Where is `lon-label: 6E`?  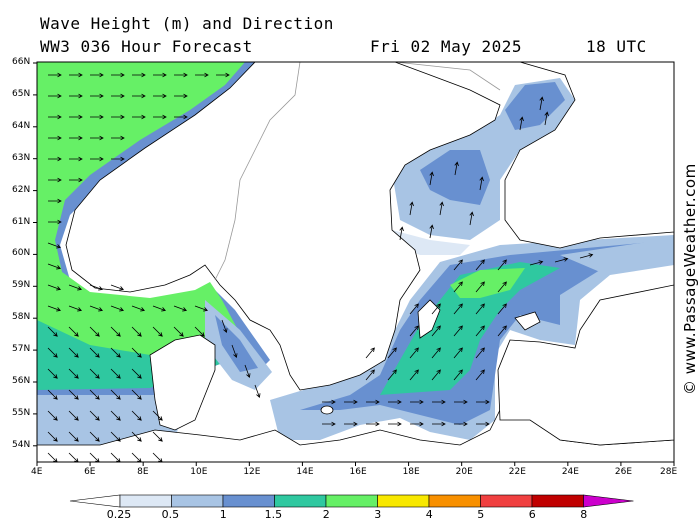
lon-label: 6E is located at coordinates (90, 472).